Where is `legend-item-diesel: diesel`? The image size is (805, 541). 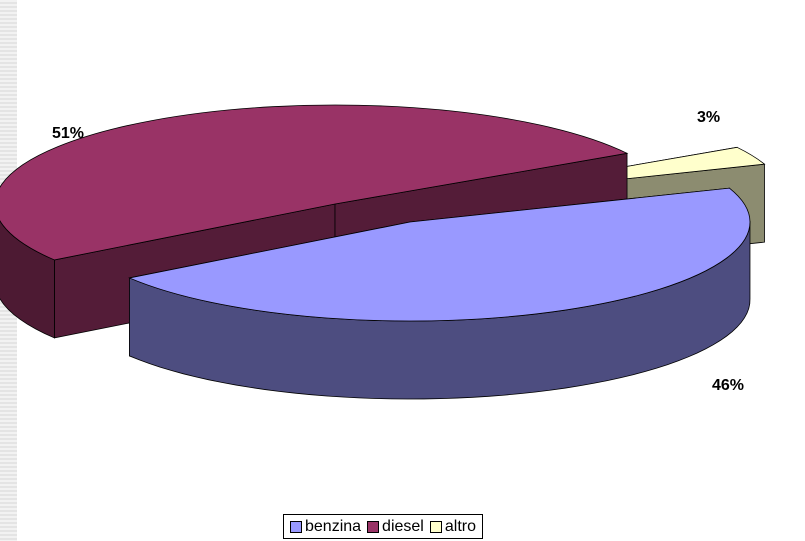
legend-item-diesel: diesel is located at coordinates (395, 527).